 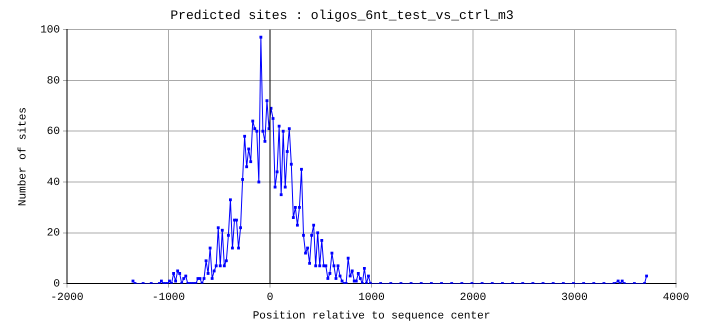 What do you see at coordinates (56, 284) in the screenshot?
I see `y-tick-label: 0` at bounding box center [56, 284].